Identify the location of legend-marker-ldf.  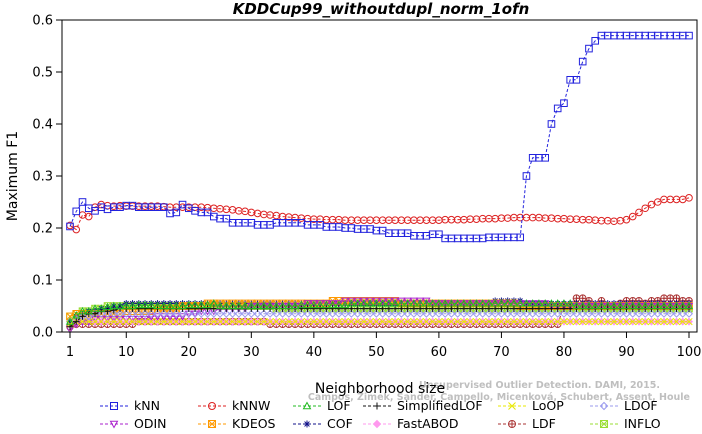
(512, 424).